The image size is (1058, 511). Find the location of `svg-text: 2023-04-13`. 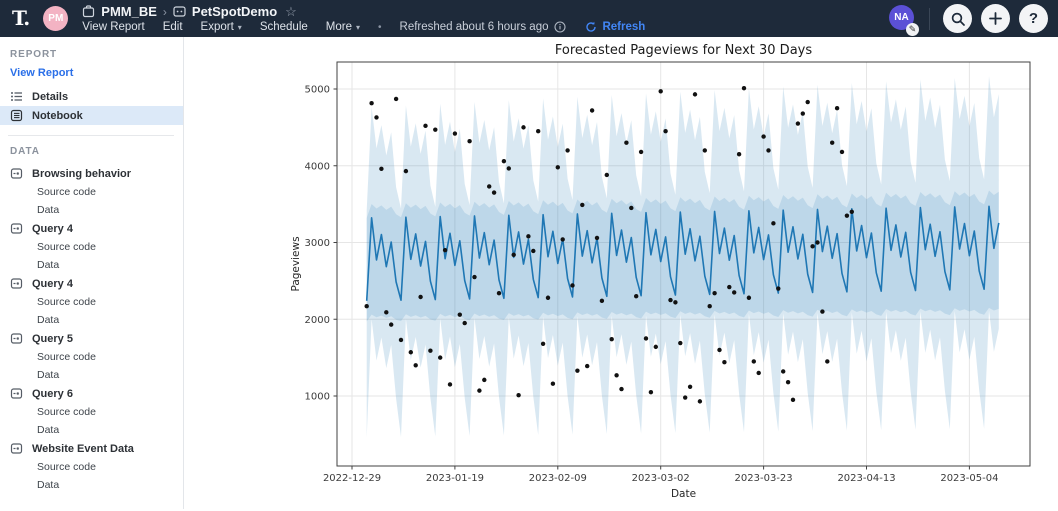

svg-text: 2023-04-13 is located at coordinates (866, 478).